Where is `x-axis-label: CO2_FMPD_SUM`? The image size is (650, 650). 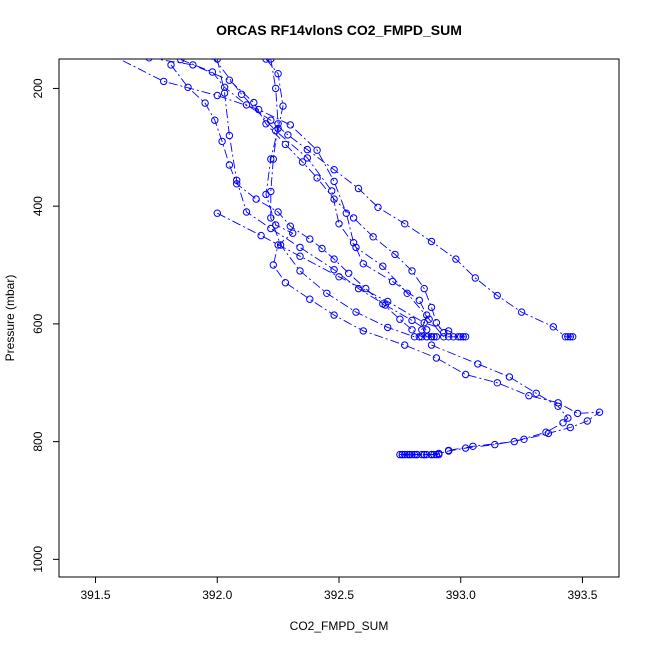 x-axis-label: CO2_FMPD_SUM is located at coordinates (339, 626).